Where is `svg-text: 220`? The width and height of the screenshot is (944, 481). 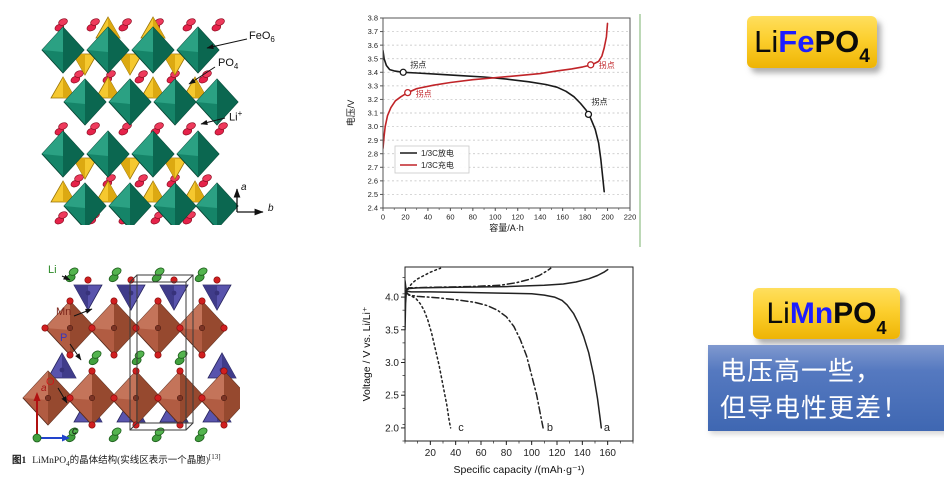 svg-text: 220 is located at coordinates (630, 217).